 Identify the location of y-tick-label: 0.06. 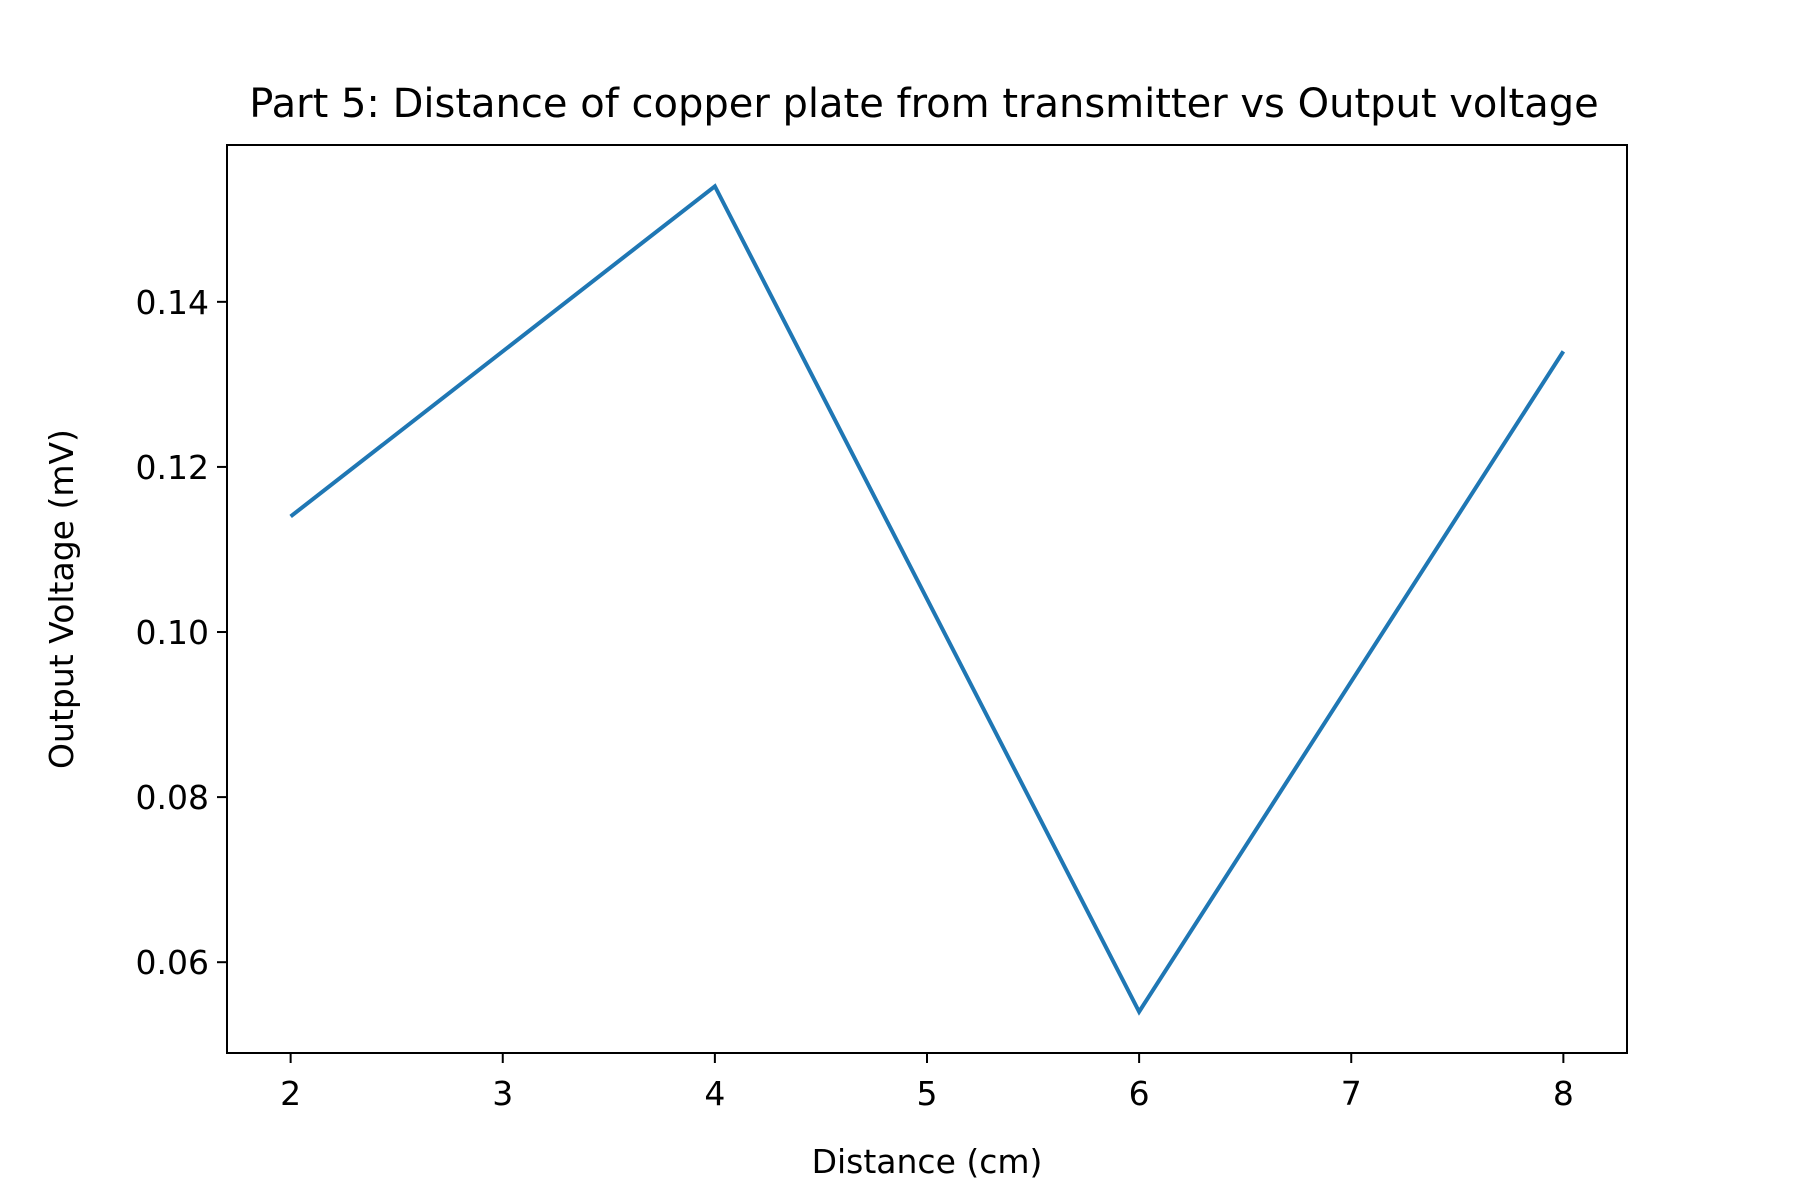
(172, 962).